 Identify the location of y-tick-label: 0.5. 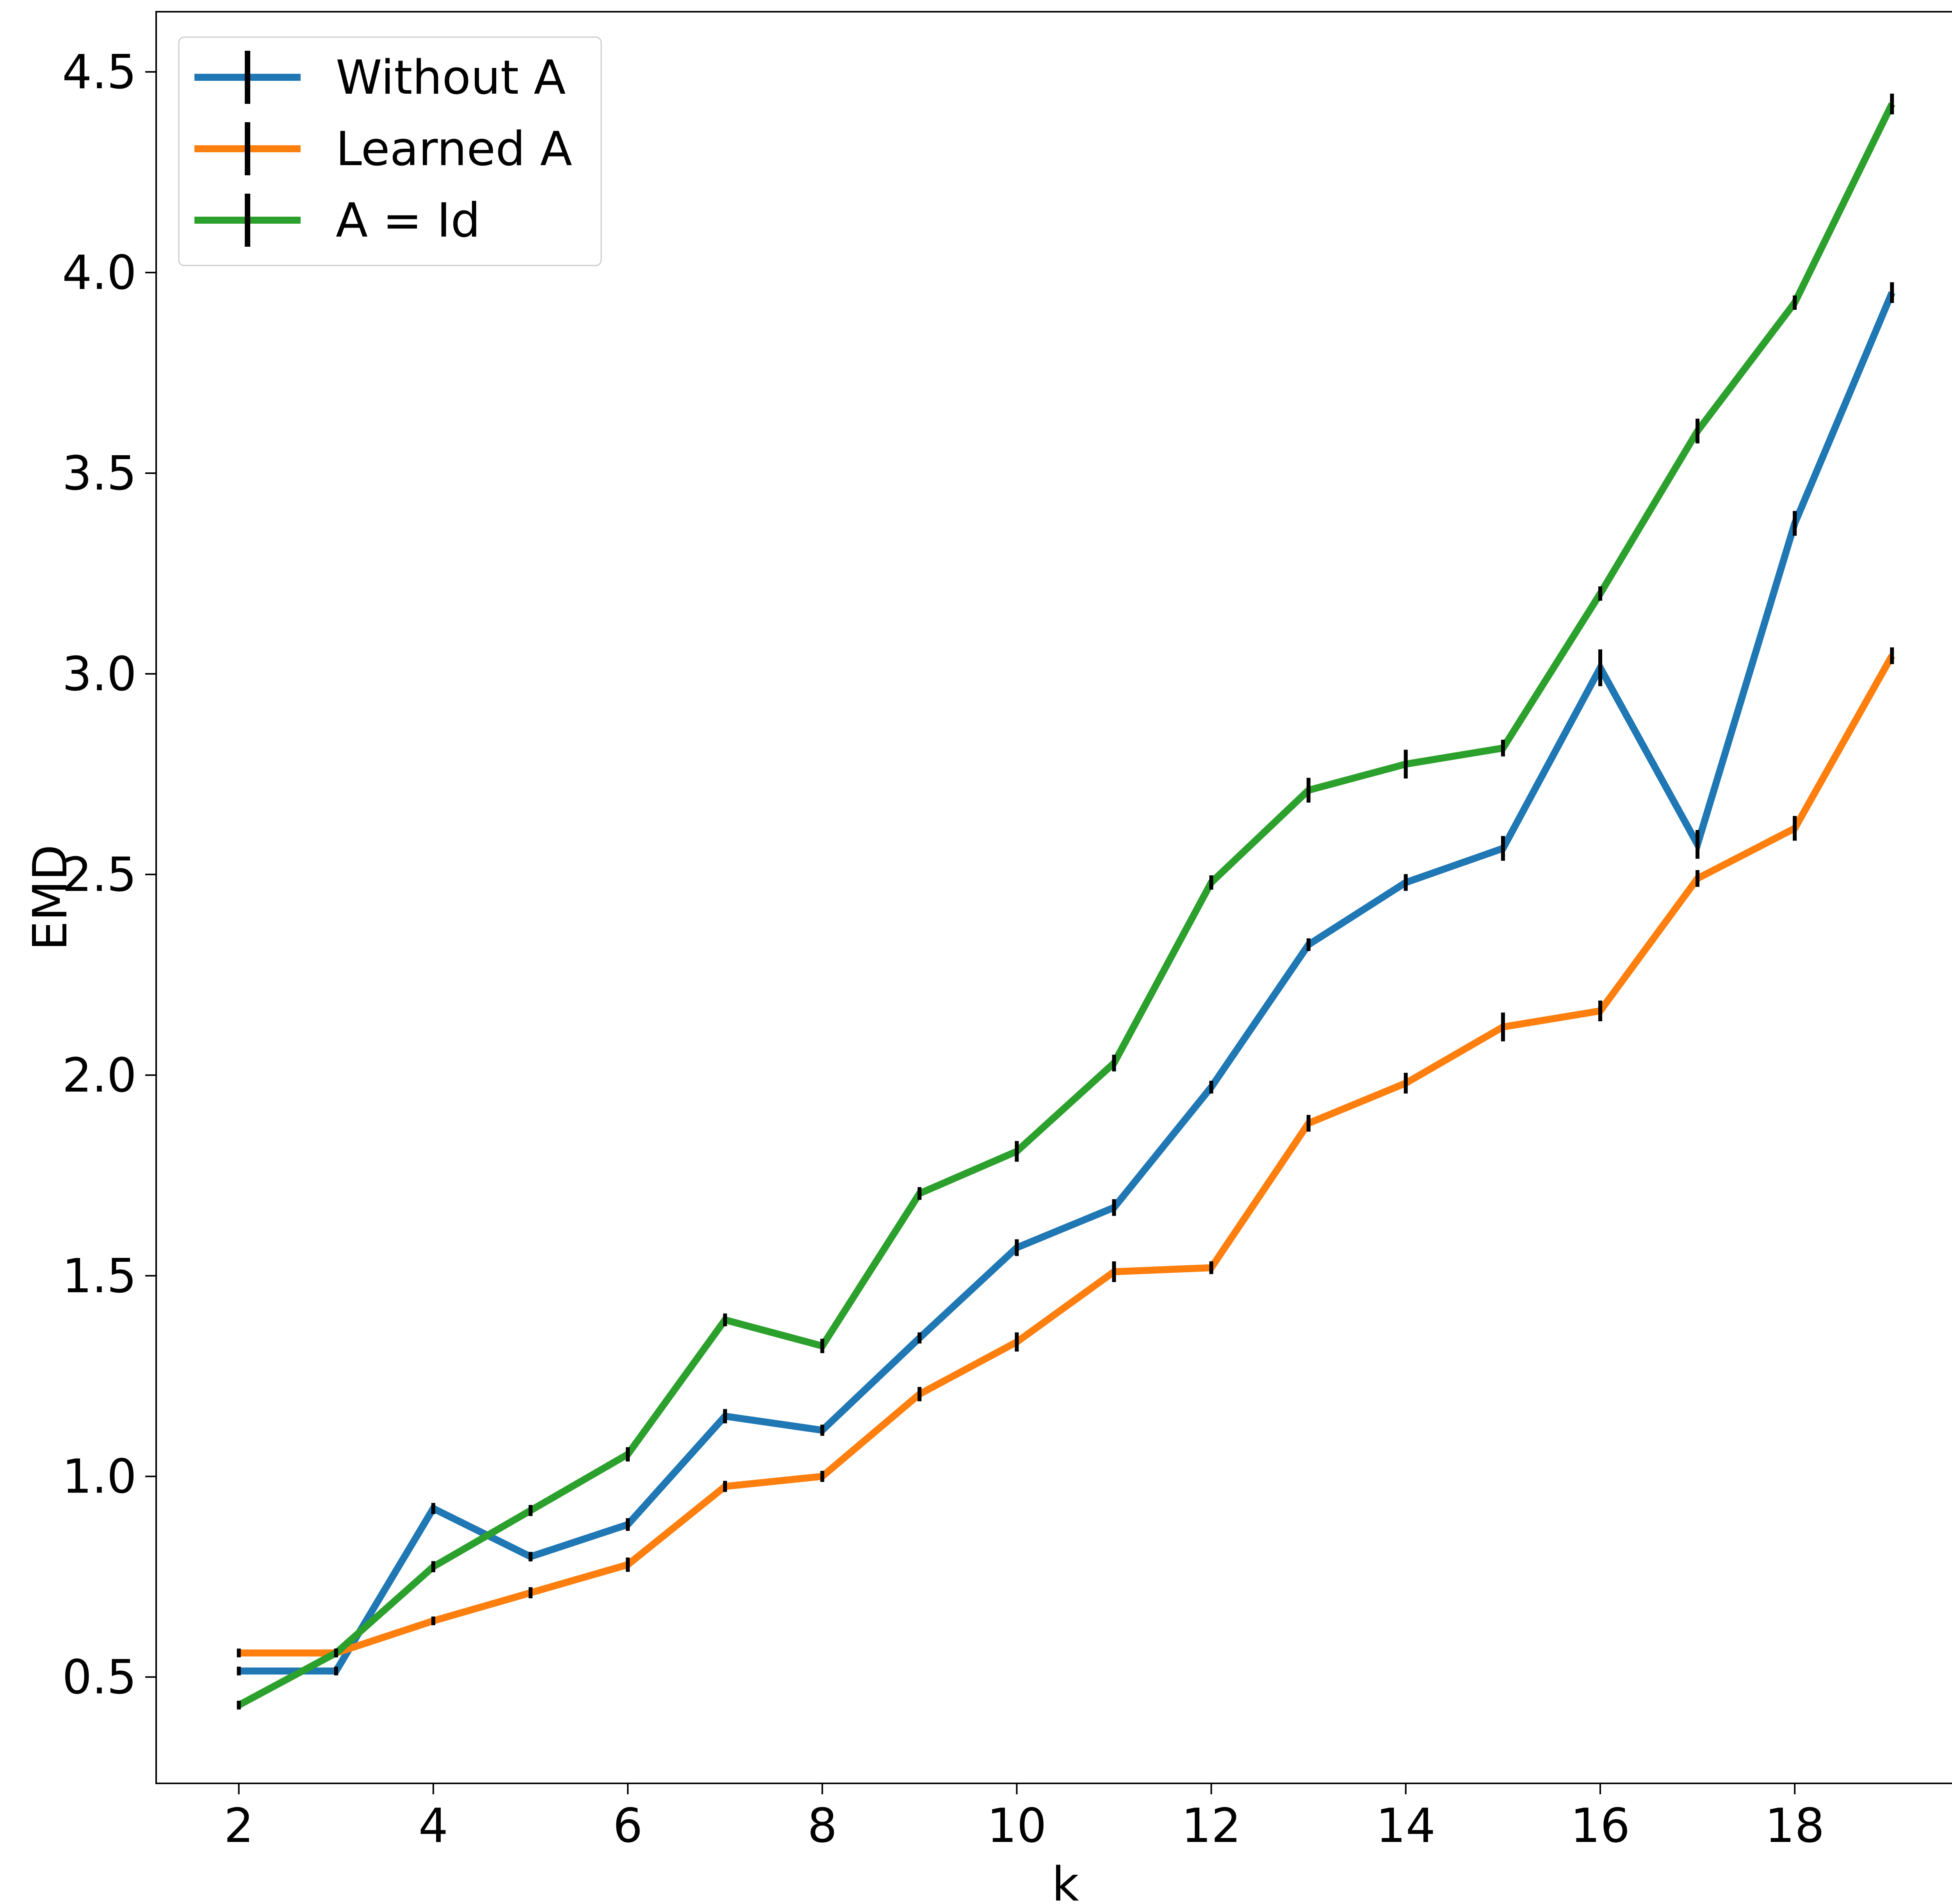
(100, 1678).